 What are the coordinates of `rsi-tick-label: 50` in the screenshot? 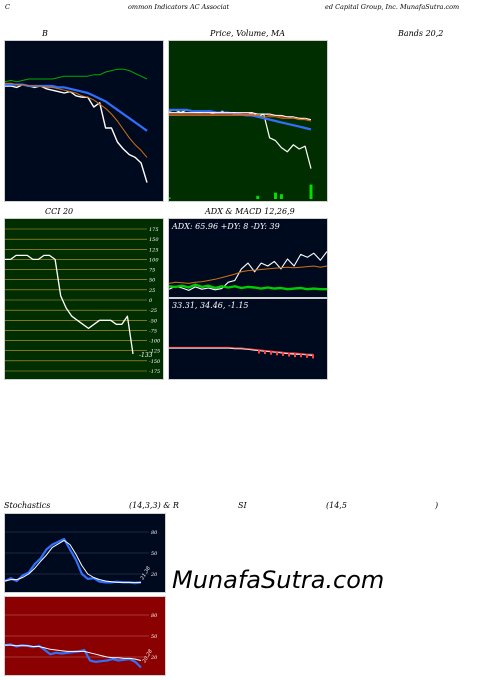 It's located at (154, 637).